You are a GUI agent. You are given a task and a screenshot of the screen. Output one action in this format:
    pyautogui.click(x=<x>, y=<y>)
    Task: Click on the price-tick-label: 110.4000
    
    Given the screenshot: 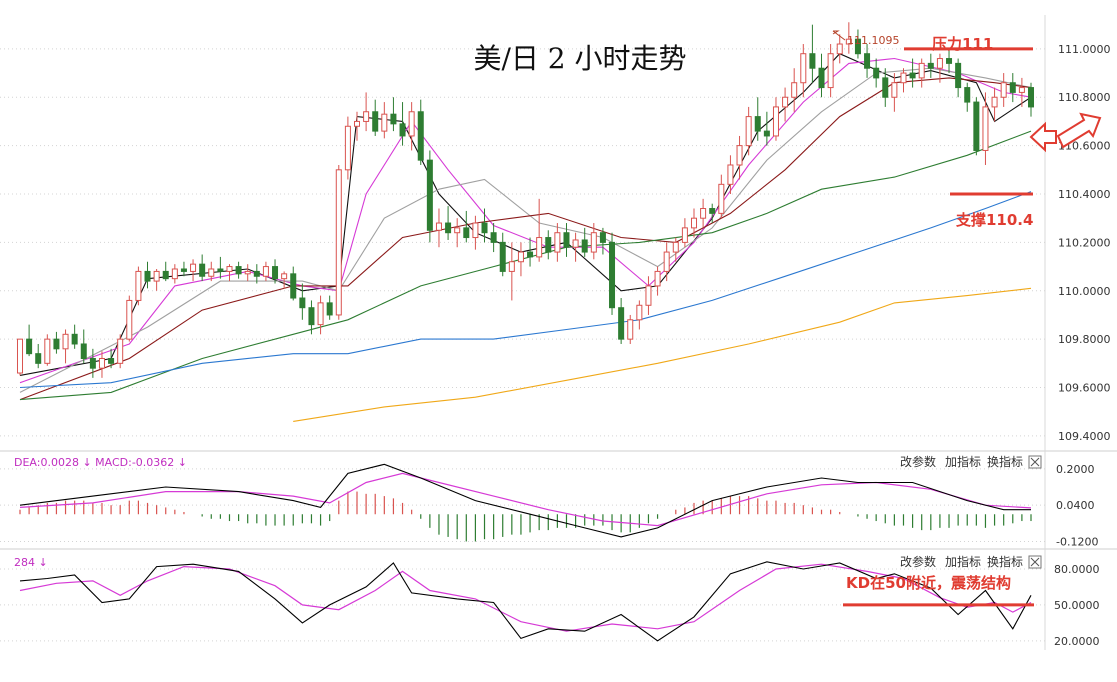 What is the action you would take?
    pyautogui.click(x=1084, y=194)
    